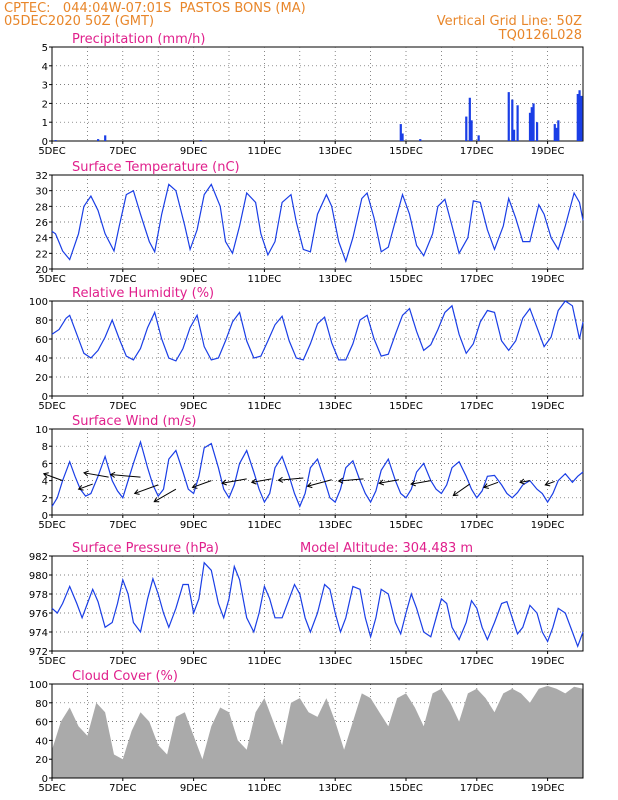 The height and width of the screenshot is (800, 618). What do you see at coordinates (45, 464) in the screenshot?
I see `y-tick-label: 6` at bounding box center [45, 464].